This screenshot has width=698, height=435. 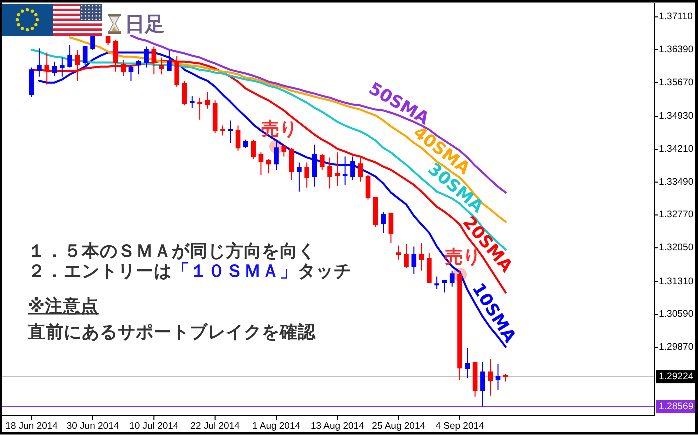 What do you see at coordinates (676, 348) in the screenshot?
I see `y-tick-label: 1.29870` at bounding box center [676, 348].